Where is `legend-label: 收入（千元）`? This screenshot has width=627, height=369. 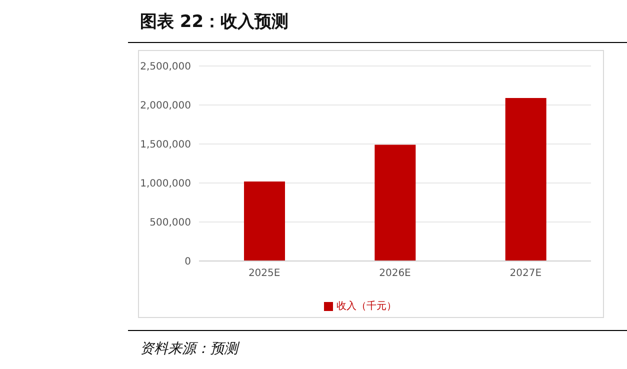
legend-label: 收入（千元） is located at coordinates (366, 306).